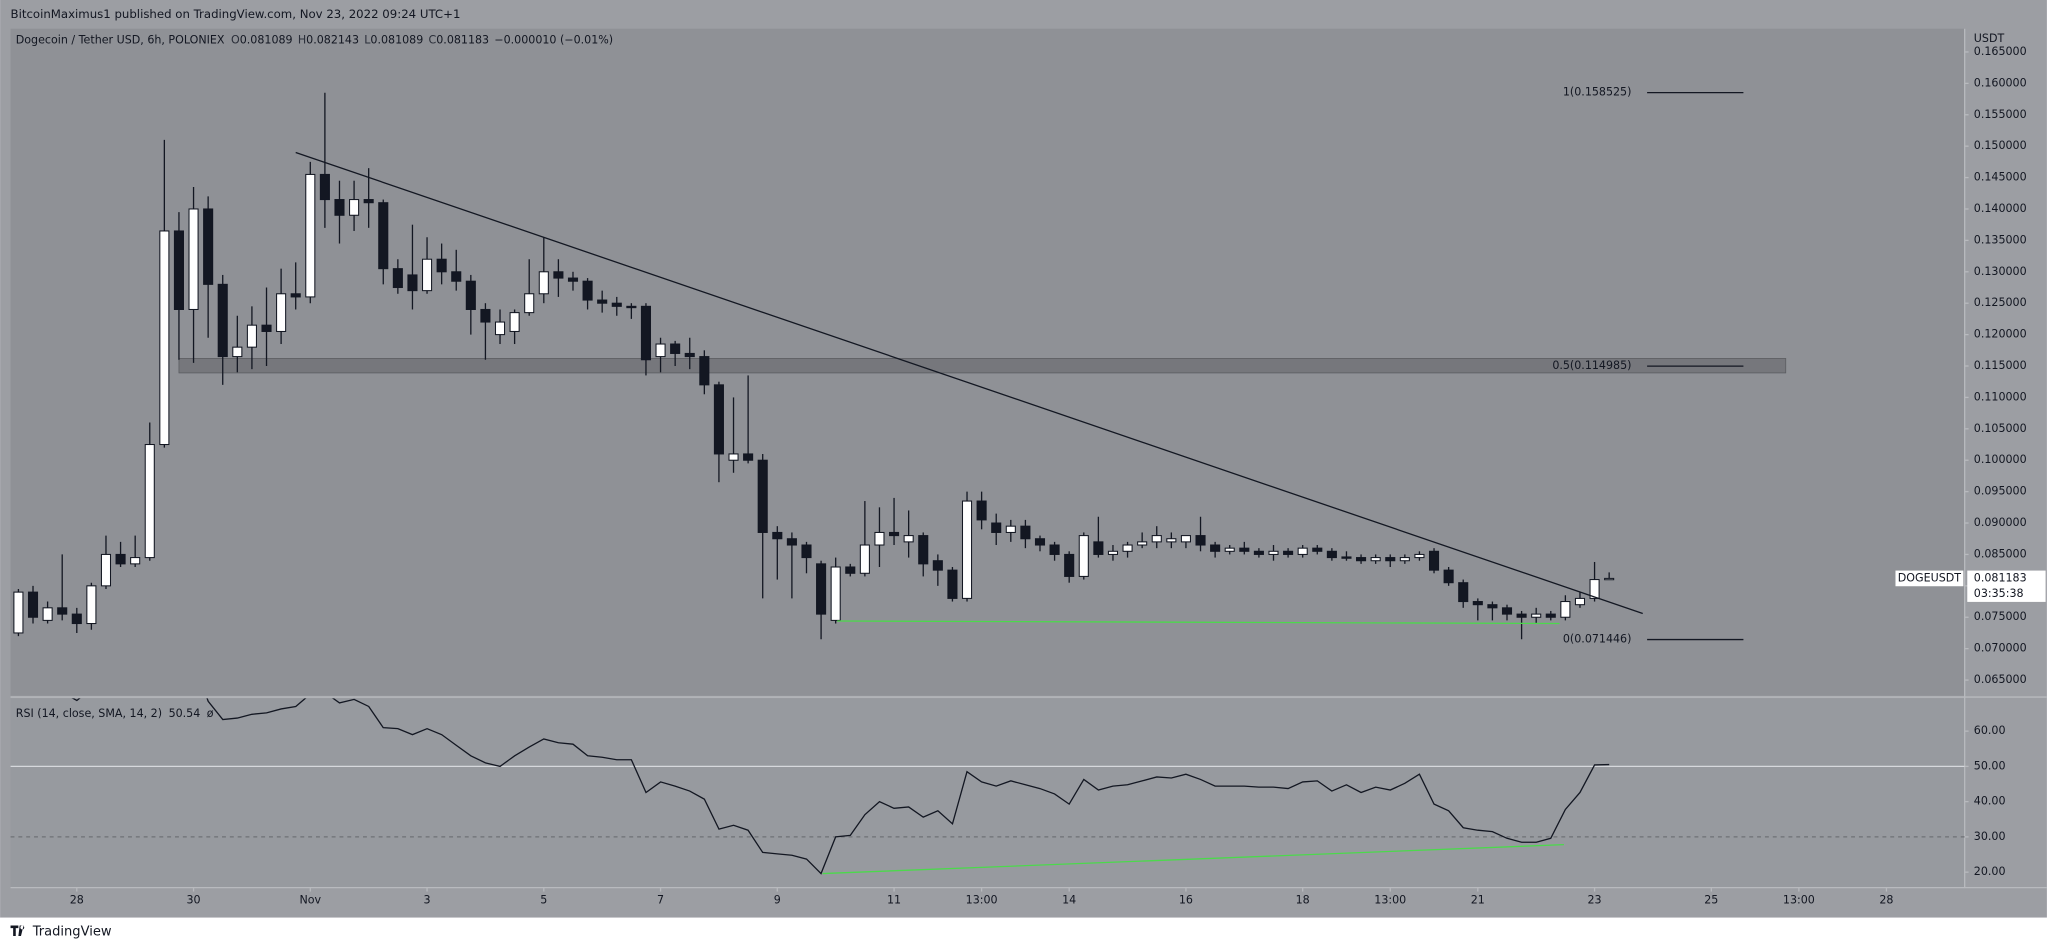 This screenshot has height=949, width=2047. What do you see at coordinates (1069, 900) in the screenshot?
I see `x-tick-label: 14` at bounding box center [1069, 900].